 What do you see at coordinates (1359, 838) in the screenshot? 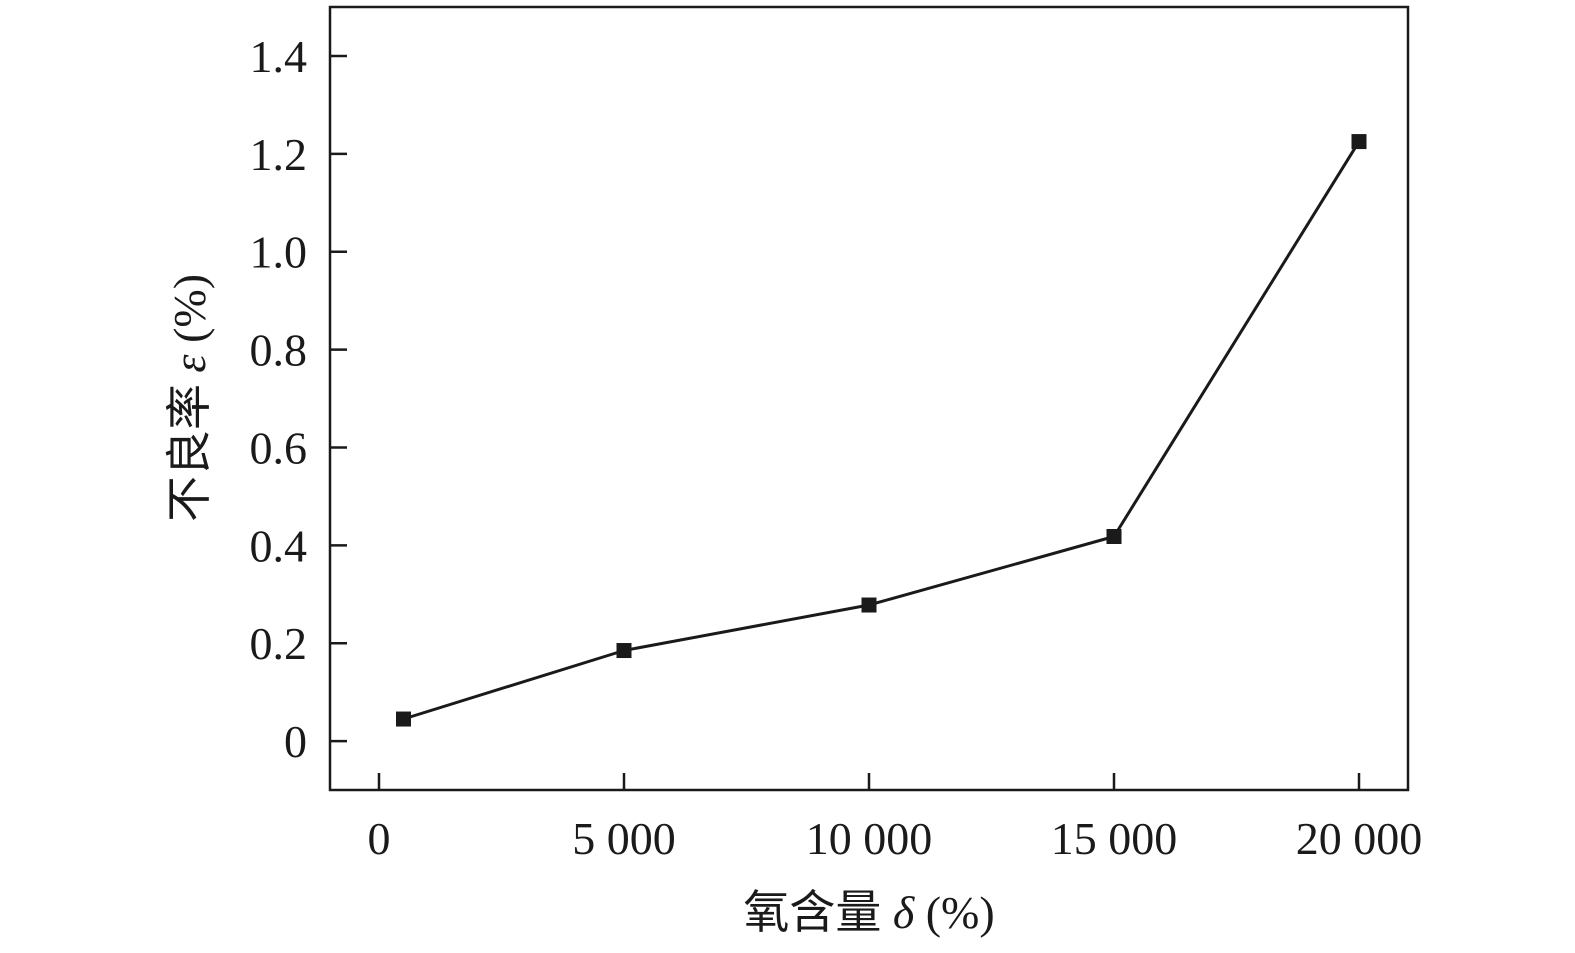
I see `x-tick-label: 20 000` at bounding box center [1359, 838].